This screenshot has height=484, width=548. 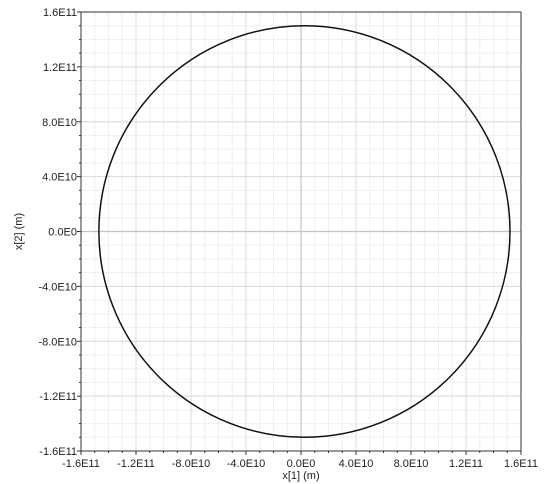 I want to click on y-tick-label: 0.0E0, so click(x=62, y=233).